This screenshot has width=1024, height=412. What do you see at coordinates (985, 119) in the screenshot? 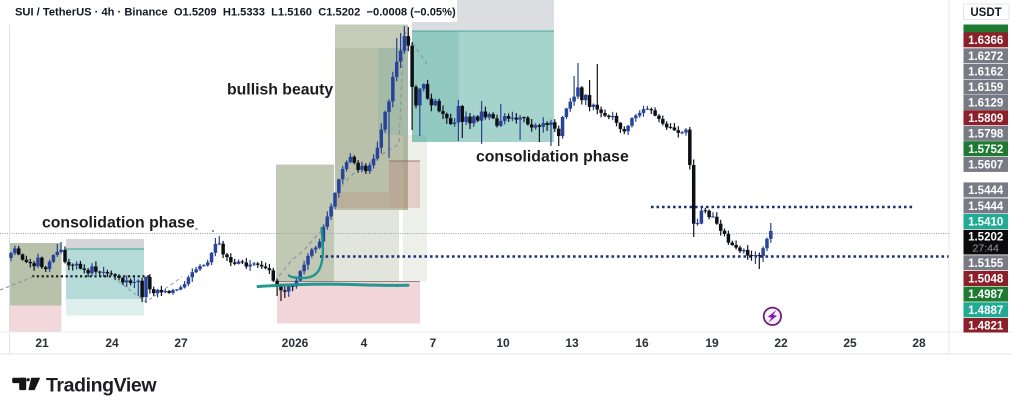
I see `svg-text: 1.5809` at bounding box center [985, 119].